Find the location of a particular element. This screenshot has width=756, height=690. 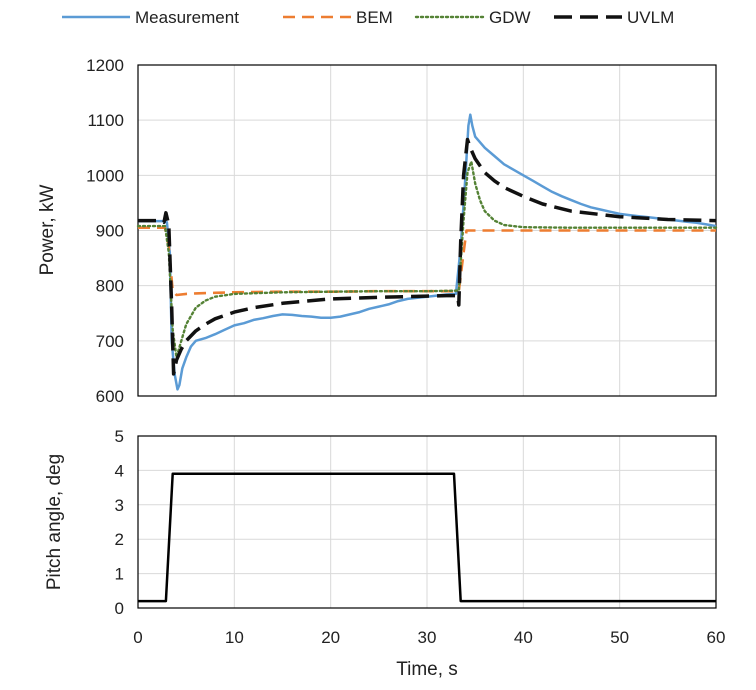

pitch-series-pitch-line is located at coordinates (427, 537).